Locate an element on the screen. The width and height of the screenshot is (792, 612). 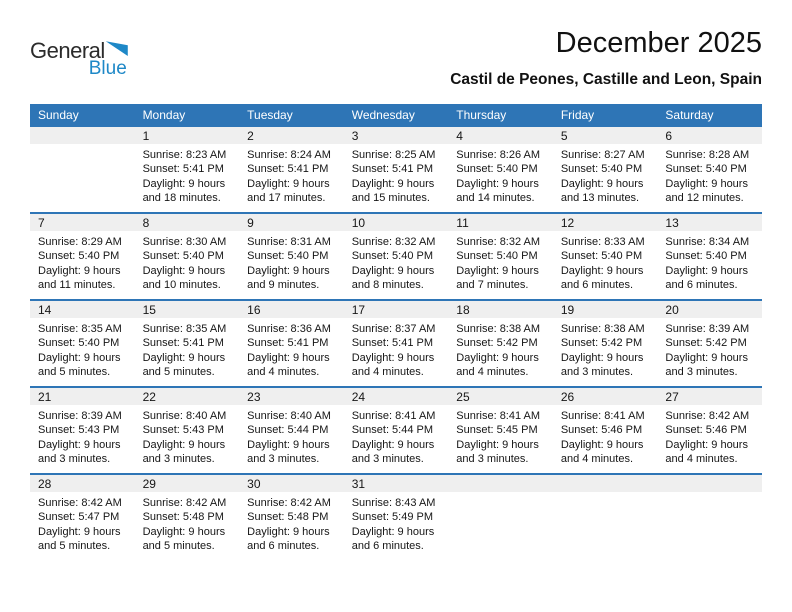
day-number: 19 is located at coordinates (567, 310).